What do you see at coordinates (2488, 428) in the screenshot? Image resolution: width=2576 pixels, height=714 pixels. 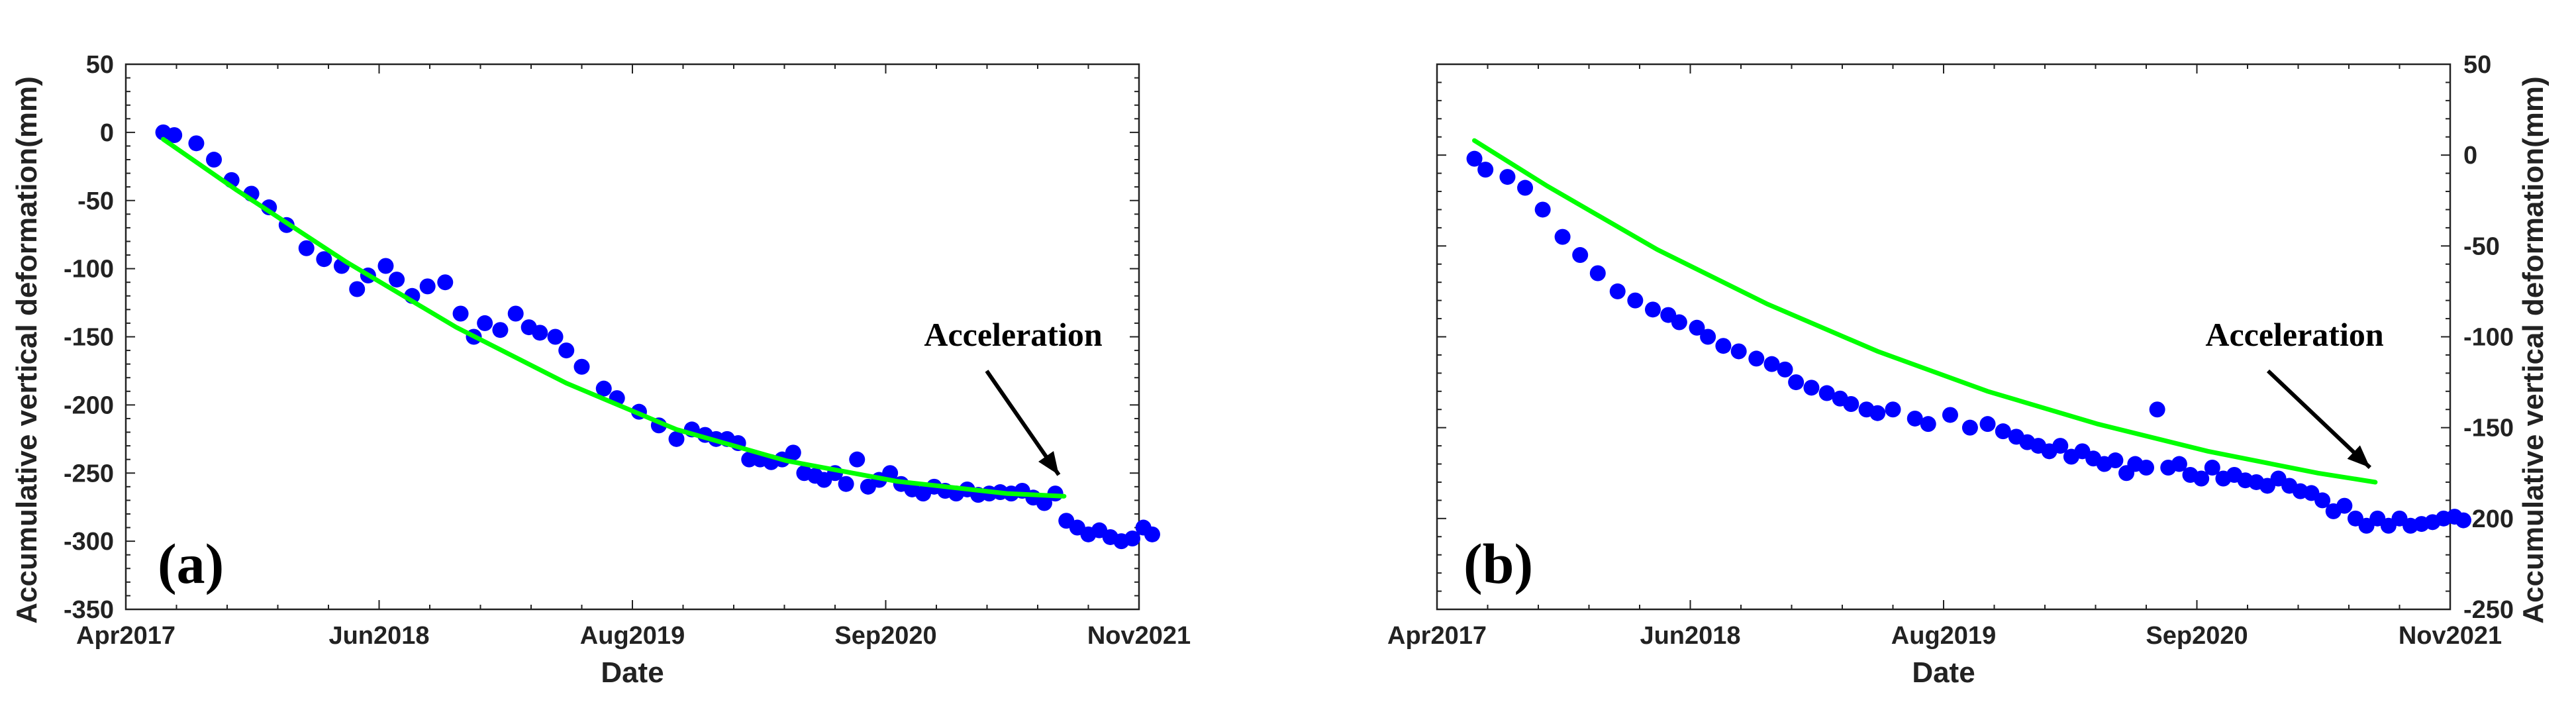 I see `chartb-y-tick-label: -150` at bounding box center [2488, 428].